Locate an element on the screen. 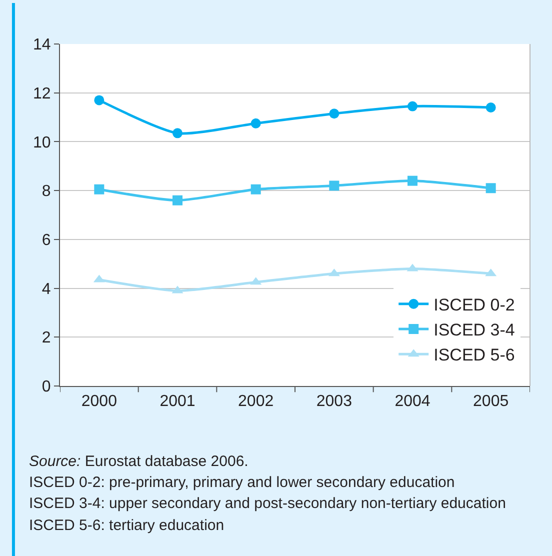 This screenshot has width=552, height=556. x-tick-label: 2004 is located at coordinates (412, 401).